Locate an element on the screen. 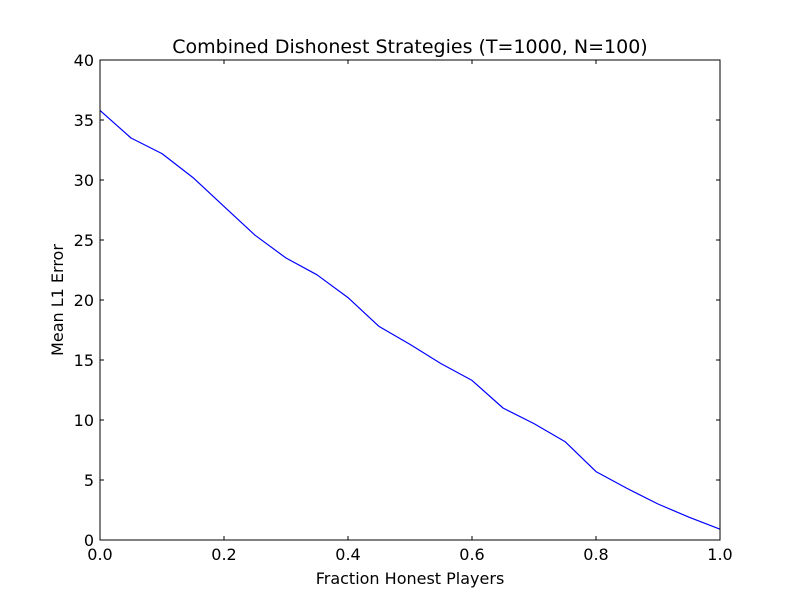 The height and width of the screenshot is (604, 800). x-axis-label: Fraction Honest Players is located at coordinates (410, 578).